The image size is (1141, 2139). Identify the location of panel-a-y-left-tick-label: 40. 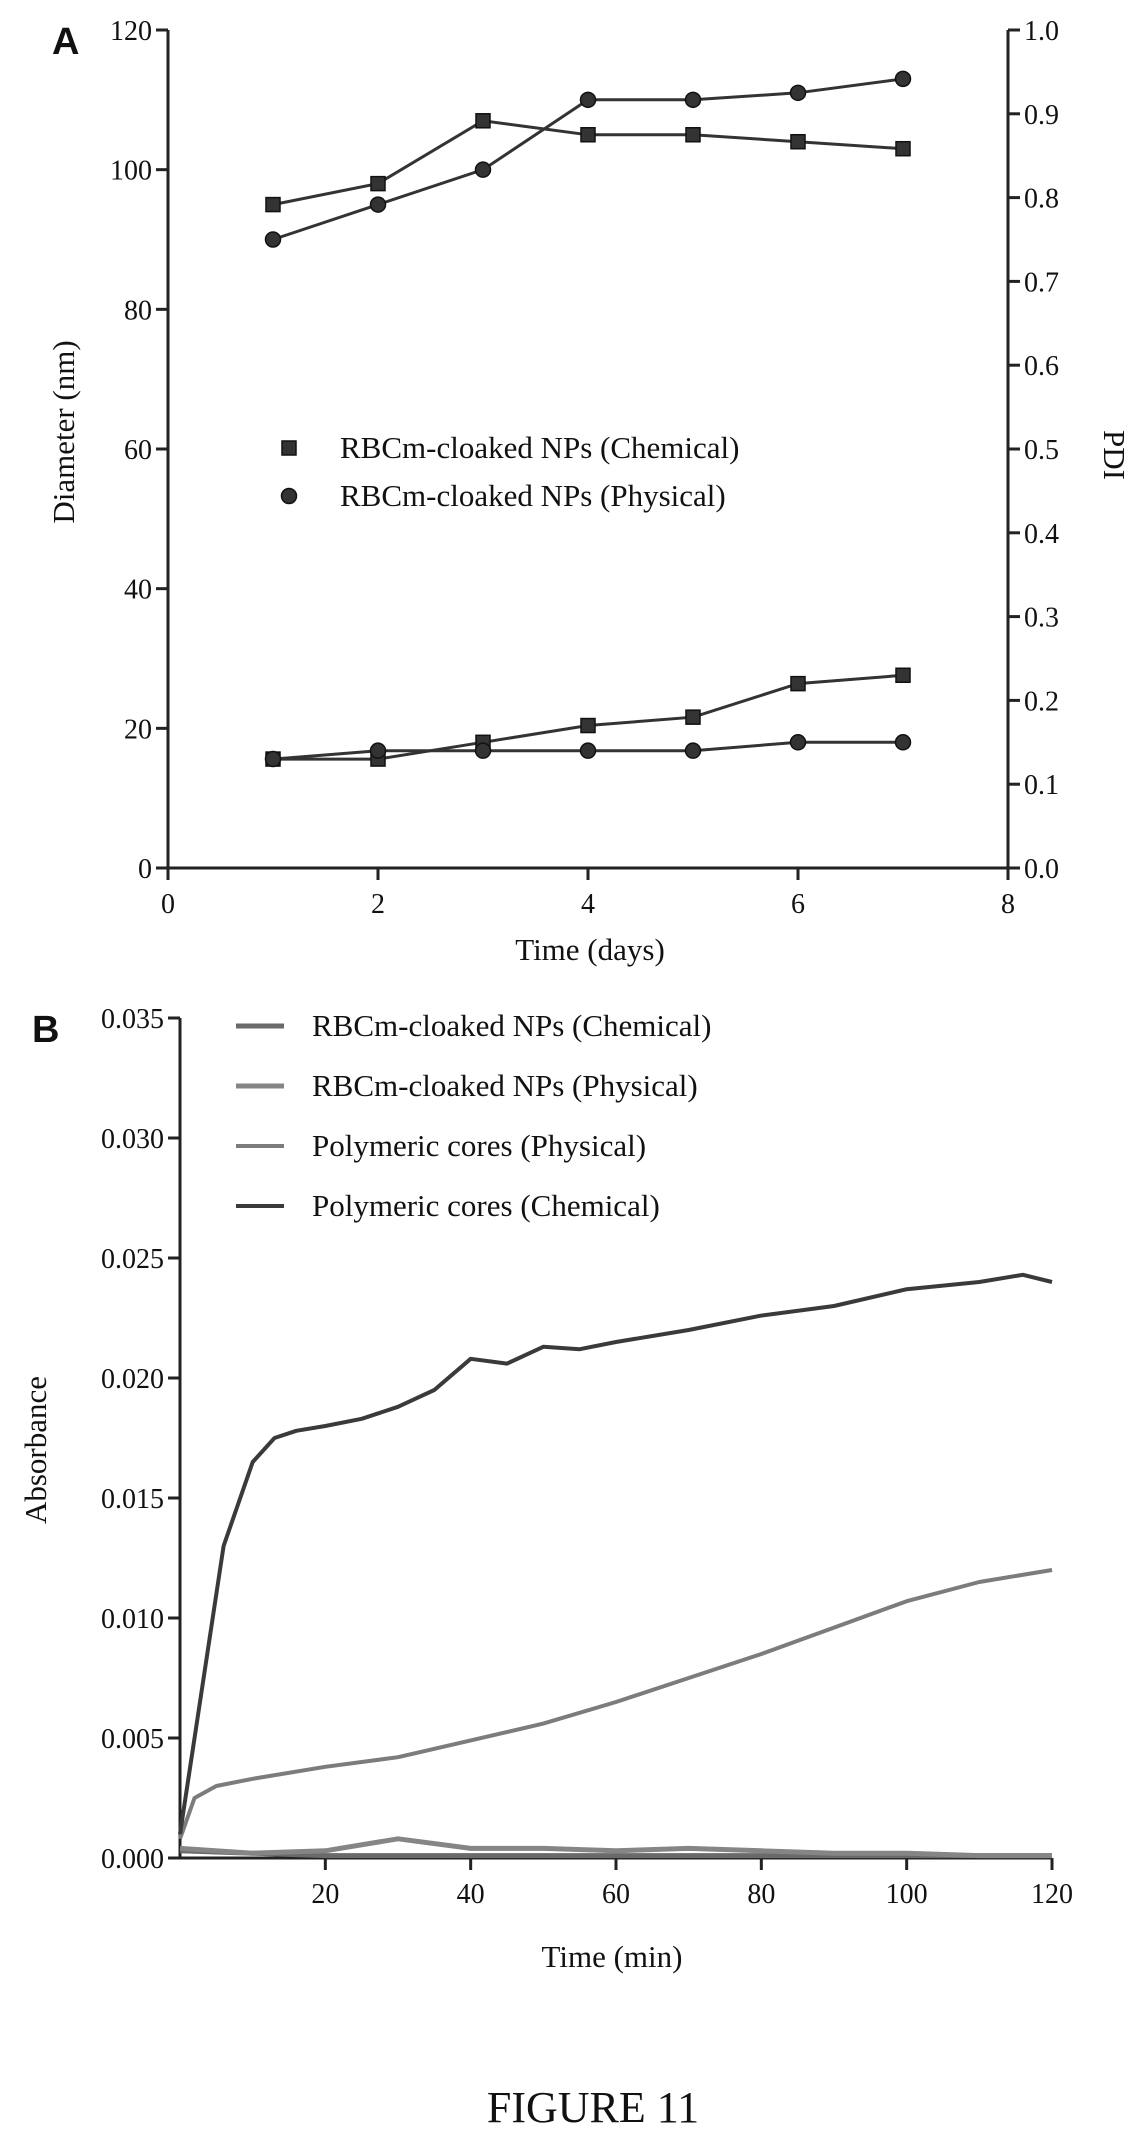
(138, 590).